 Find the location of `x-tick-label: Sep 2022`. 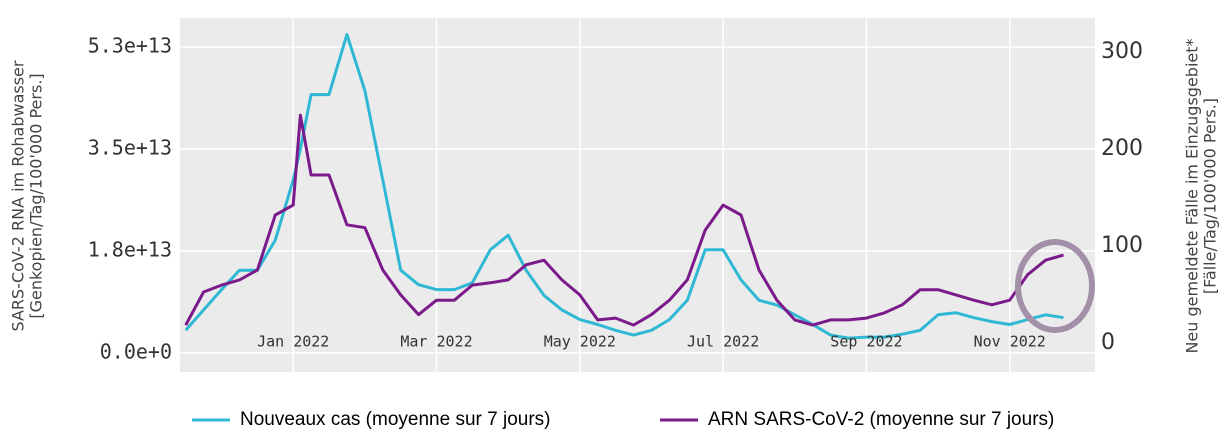

x-tick-label: Sep 2022 is located at coordinates (866, 342).